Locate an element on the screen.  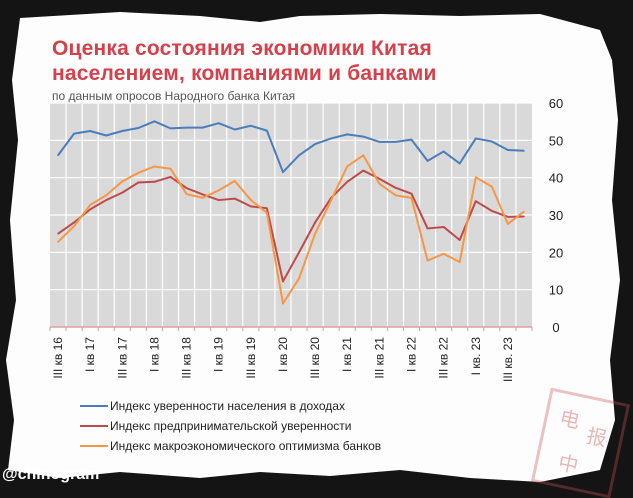
y-tick-label: 30 is located at coordinates (556, 215).